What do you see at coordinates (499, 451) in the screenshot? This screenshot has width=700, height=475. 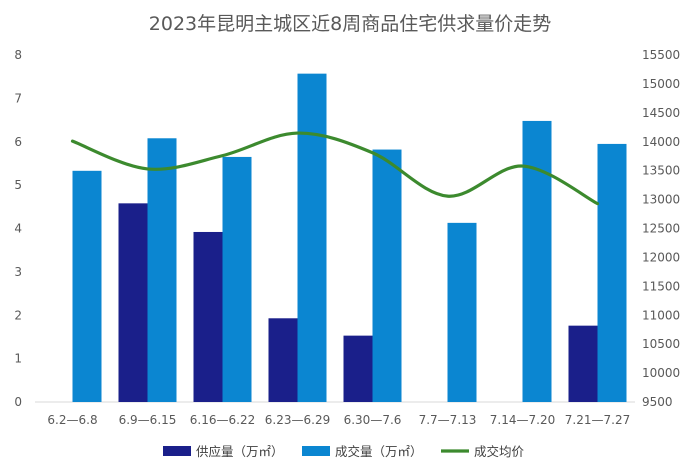 I see `legend-label-2: 成交均价` at bounding box center [499, 451].